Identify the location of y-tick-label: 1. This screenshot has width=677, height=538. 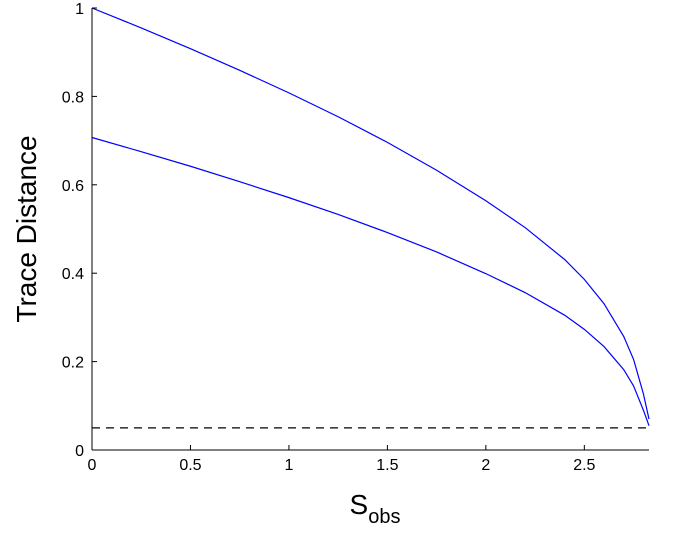
(79, 9).